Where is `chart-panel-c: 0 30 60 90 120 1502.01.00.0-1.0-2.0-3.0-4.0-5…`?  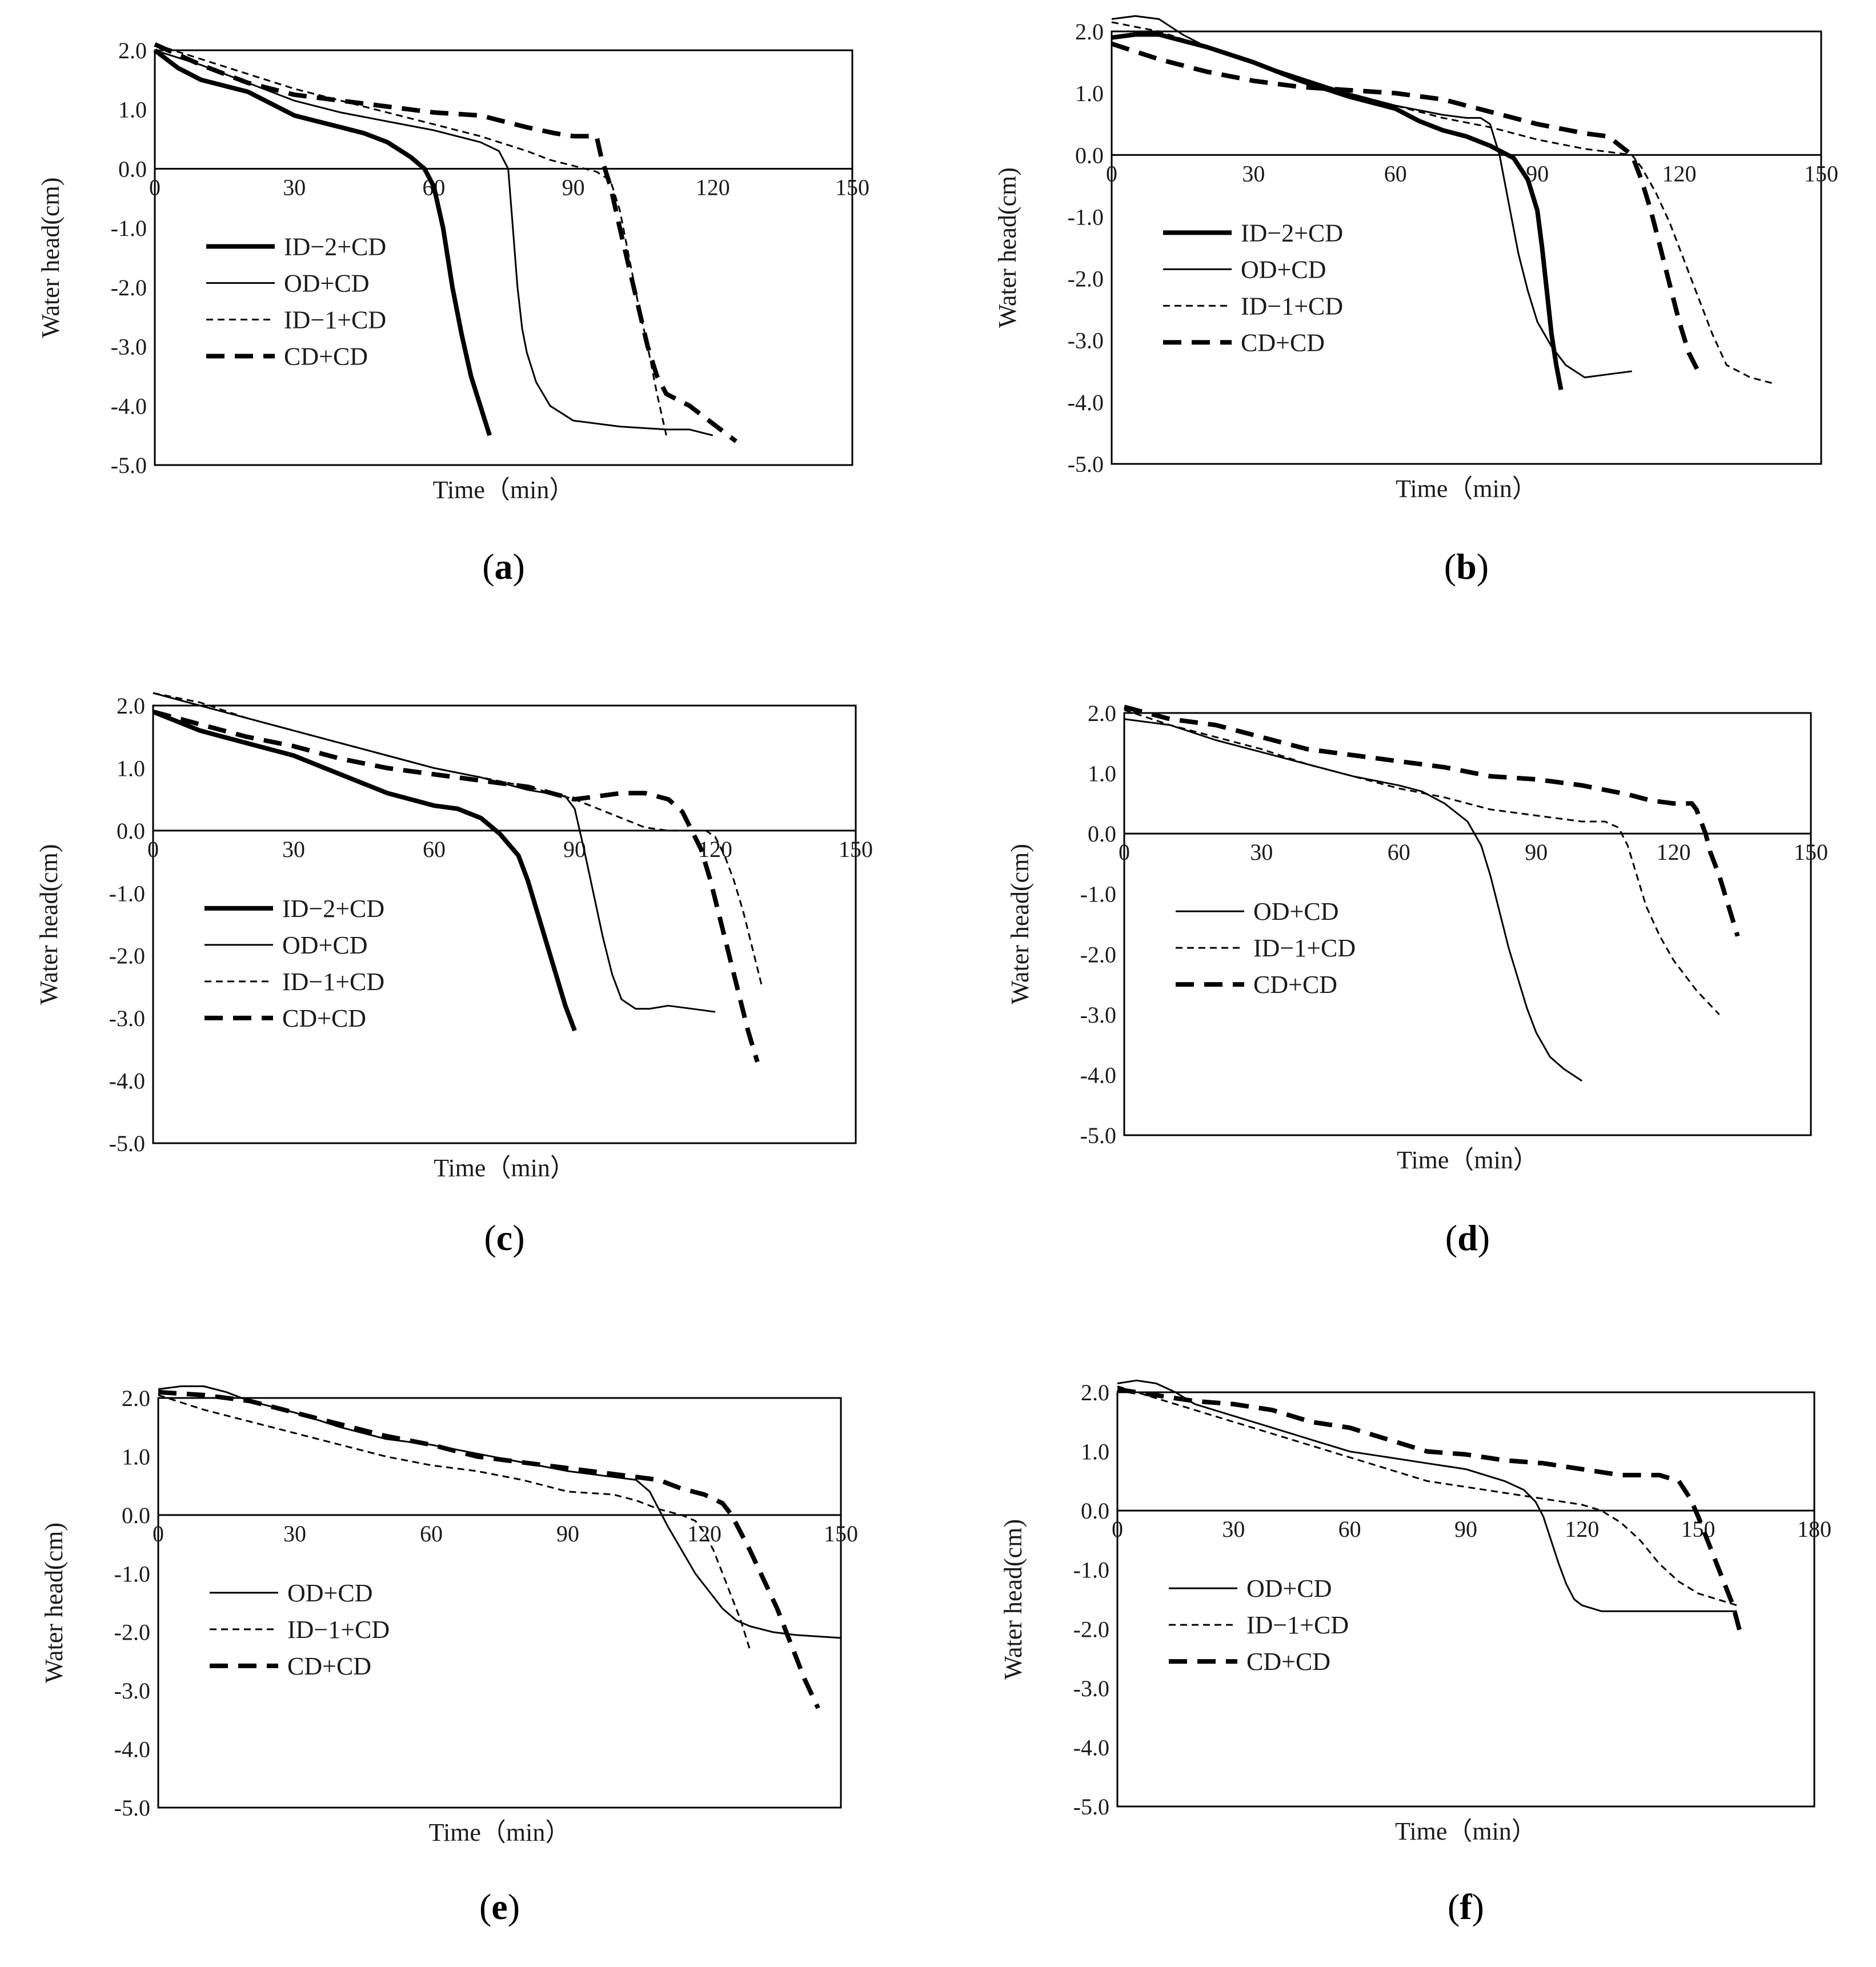
chart-panel-c: 0 30 60 90 120 1502.01.00.0-1.0-2.0-3.0-4.0-5… is located at coordinates (454, 975).